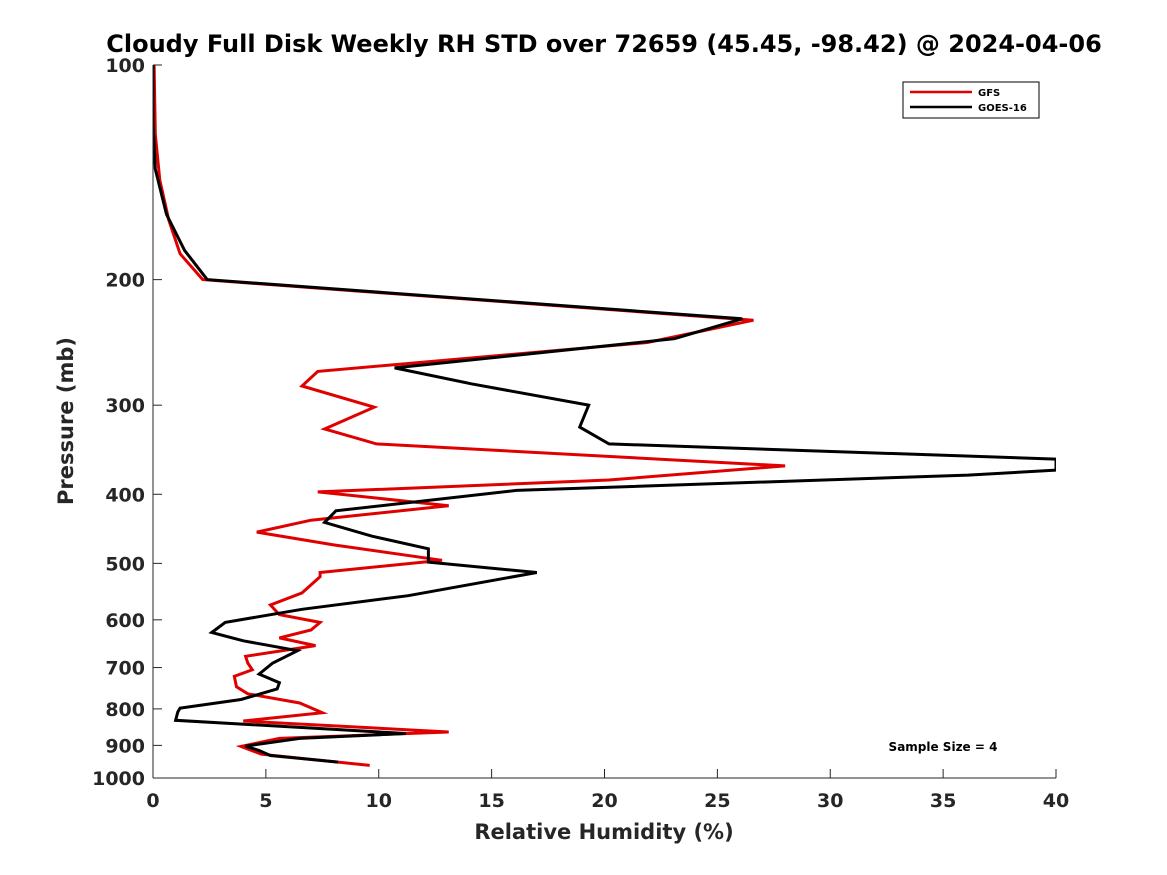 This screenshot has height=875, width=1167. I want to click on x-tick-label: 15, so click(491, 801).